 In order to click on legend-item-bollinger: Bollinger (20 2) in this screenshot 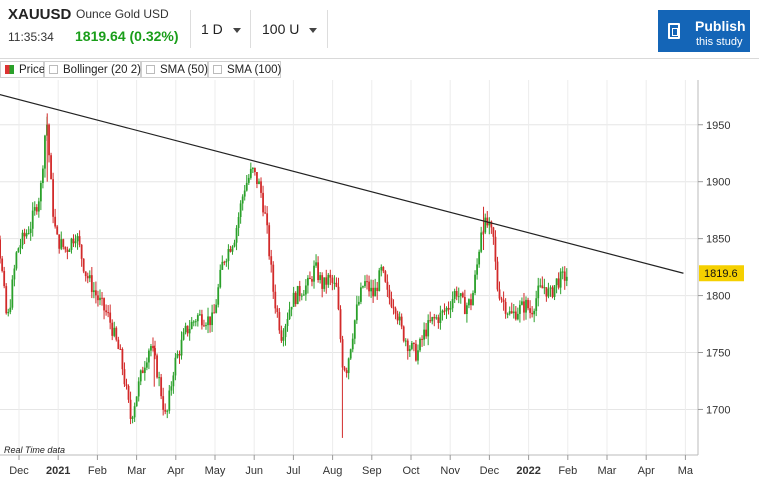, I will do `click(92, 69)`.